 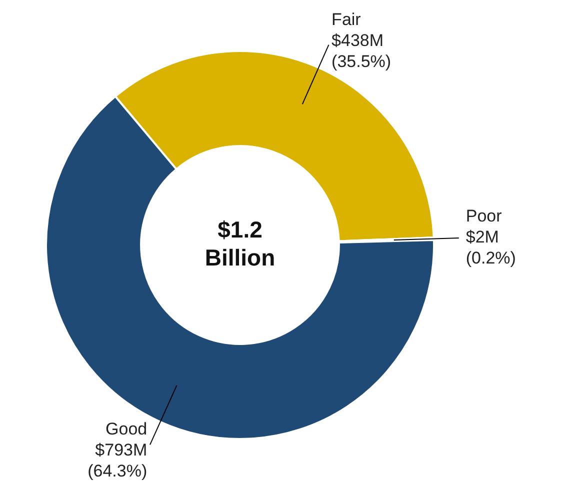 What do you see at coordinates (240, 243) in the screenshot?
I see `text: $1.2 Billion` at bounding box center [240, 243].